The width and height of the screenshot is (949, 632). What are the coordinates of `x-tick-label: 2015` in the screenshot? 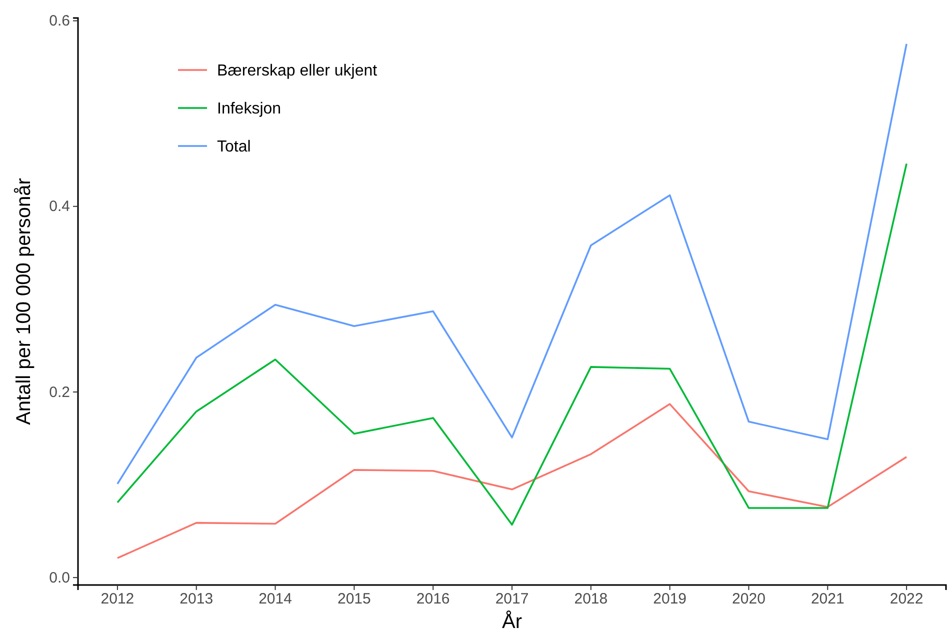 It's located at (354, 599).